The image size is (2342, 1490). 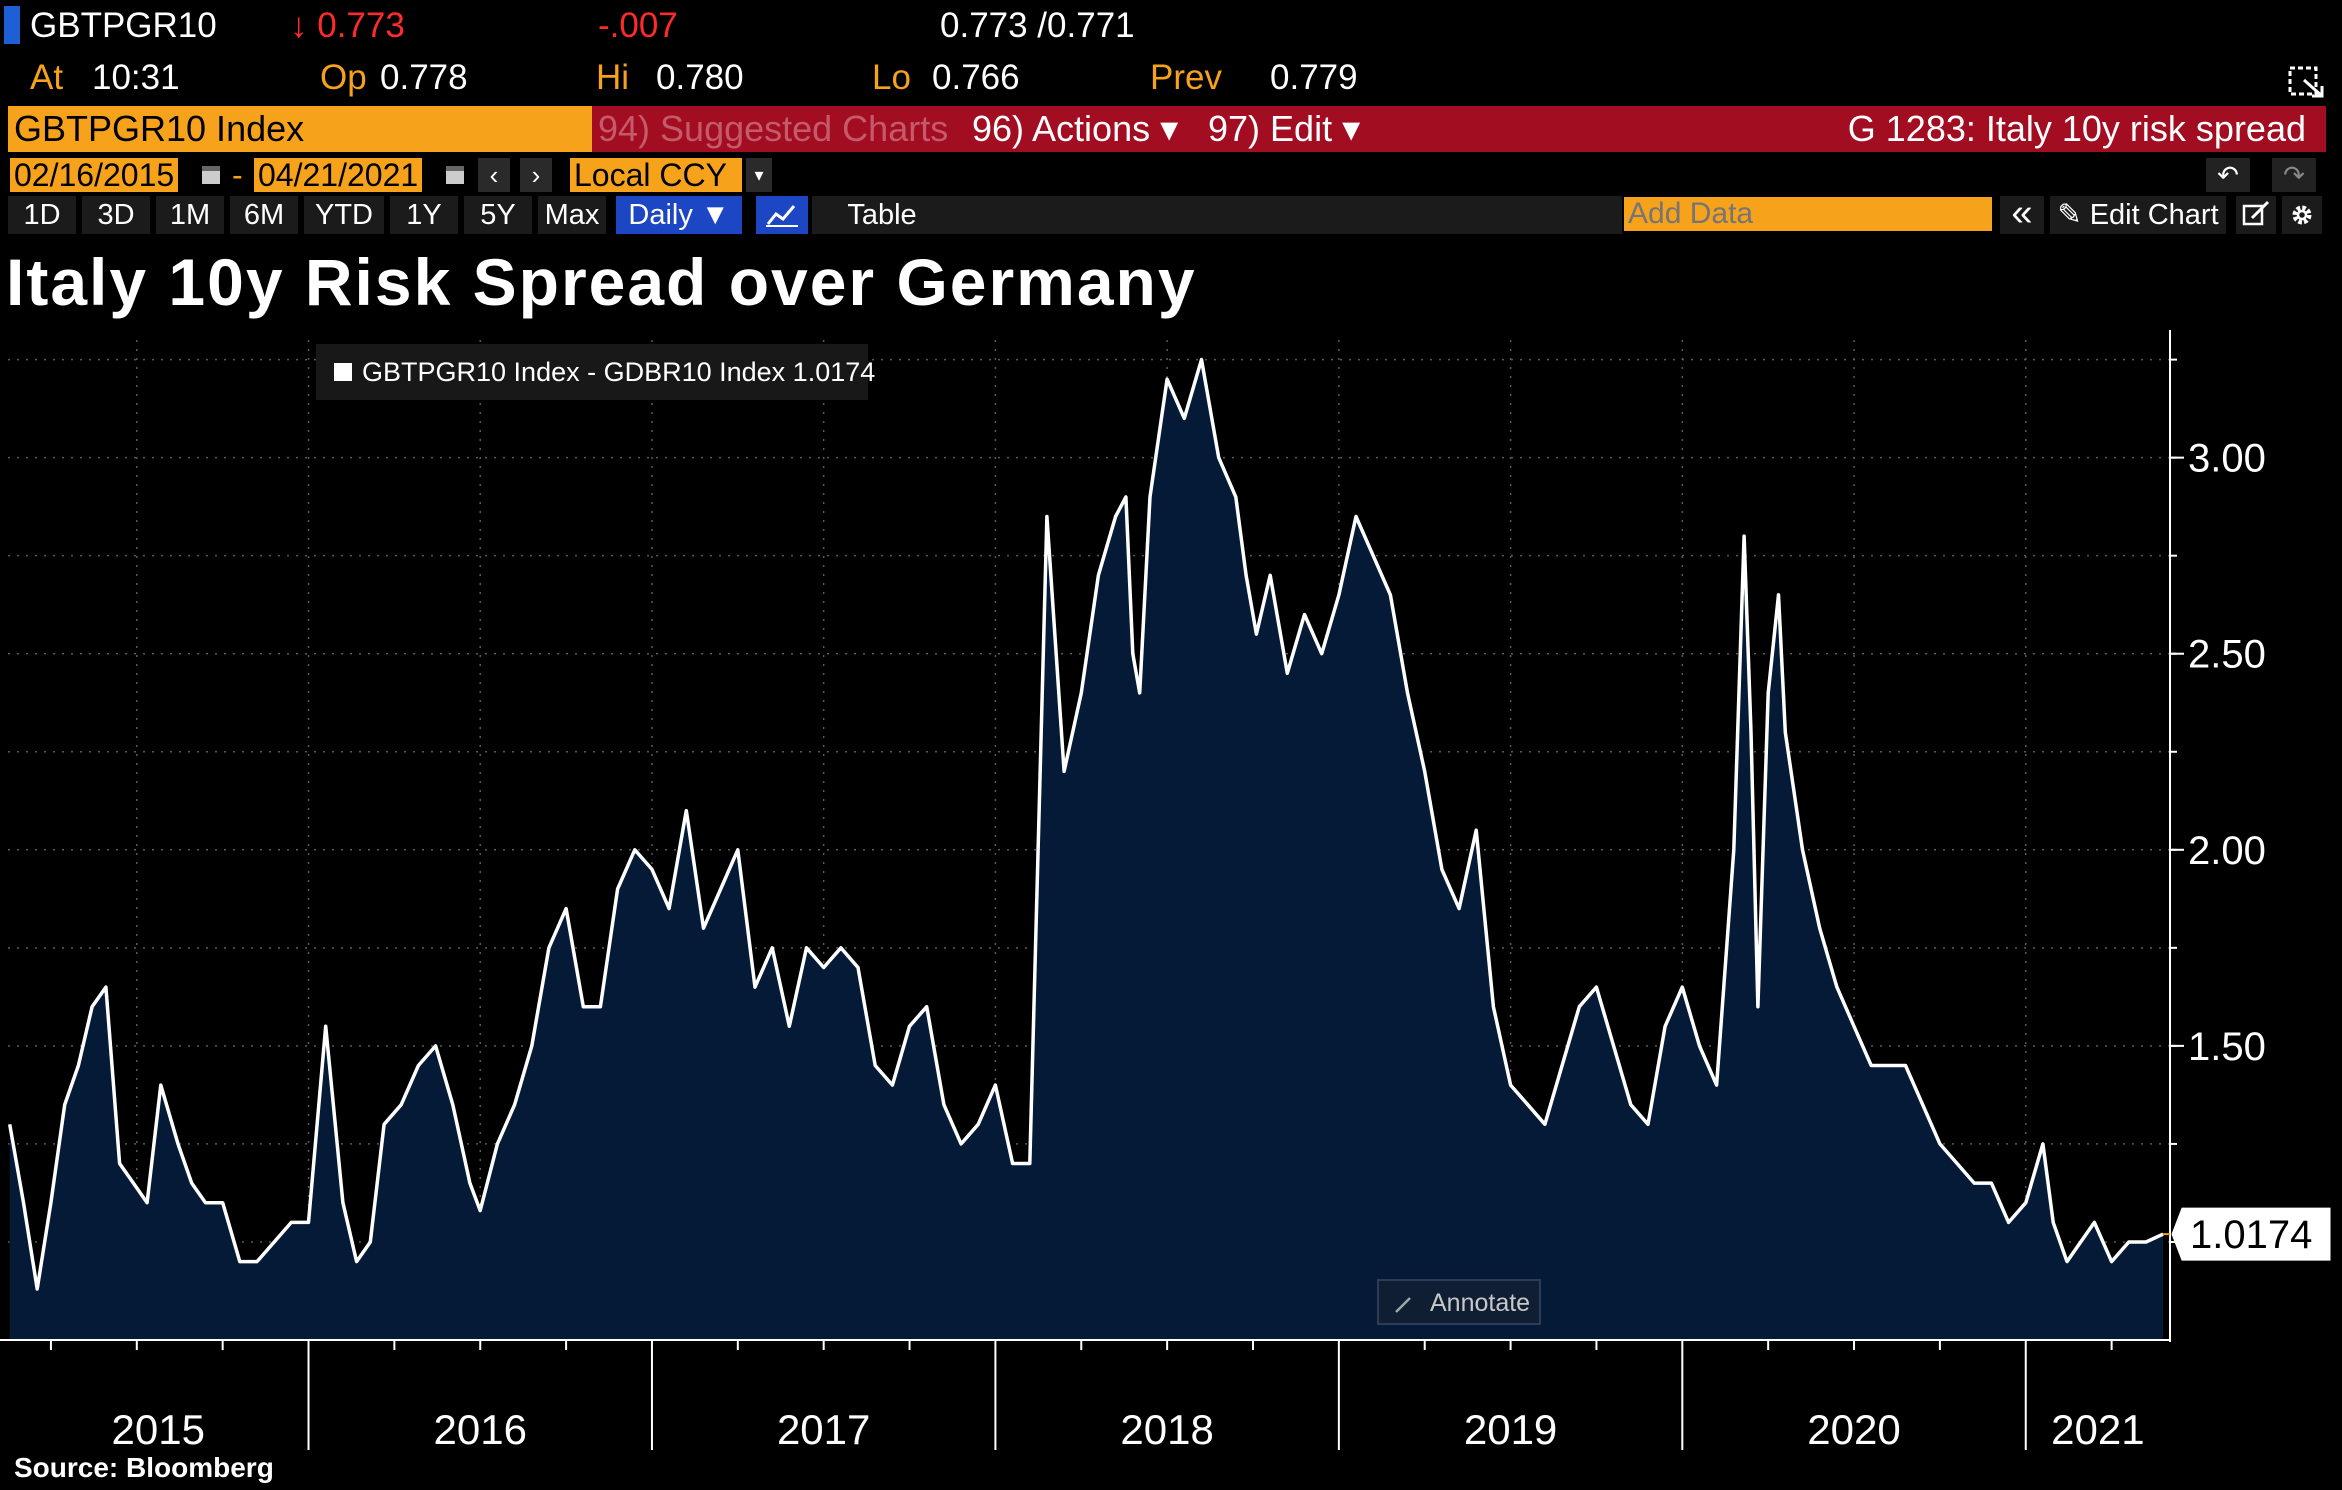 What do you see at coordinates (1186, 77) in the screenshot?
I see `prev-label: Prev` at bounding box center [1186, 77].